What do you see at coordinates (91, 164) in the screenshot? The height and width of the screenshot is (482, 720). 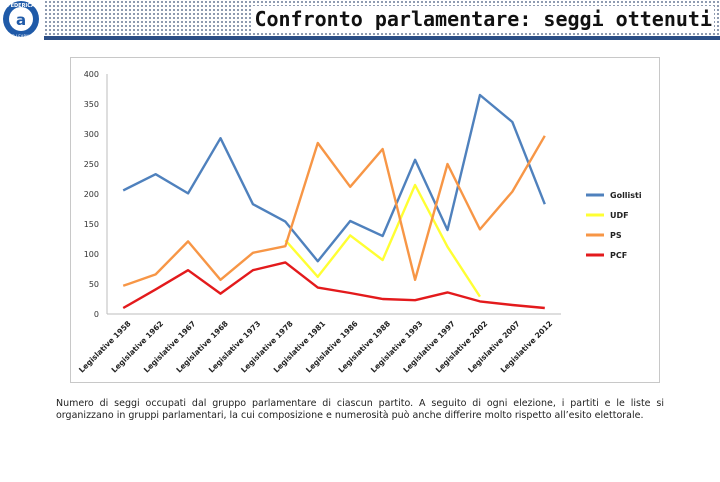 I see `y-tick-label: 250` at bounding box center [91, 164].